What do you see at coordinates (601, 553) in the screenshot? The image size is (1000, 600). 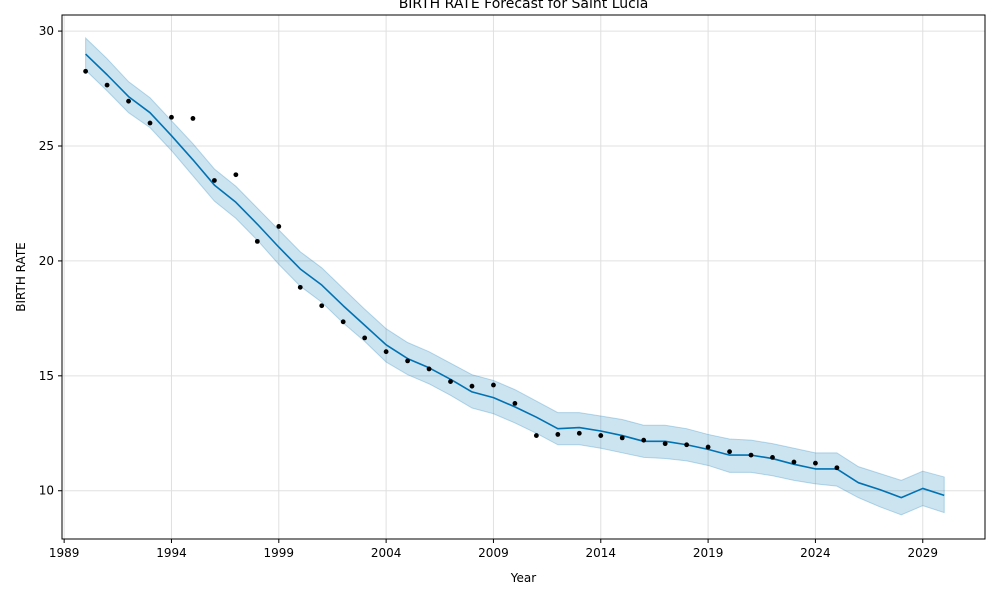 I see `x-tick-label: 2014` at bounding box center [601, 553].